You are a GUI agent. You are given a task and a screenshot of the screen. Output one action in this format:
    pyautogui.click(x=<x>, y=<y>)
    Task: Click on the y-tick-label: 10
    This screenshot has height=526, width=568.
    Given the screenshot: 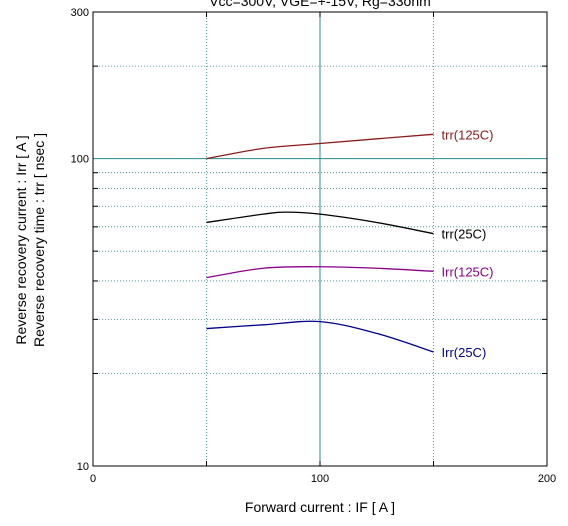 What is the action you would take?
    pyautogui.click(x=83, y=467)
    